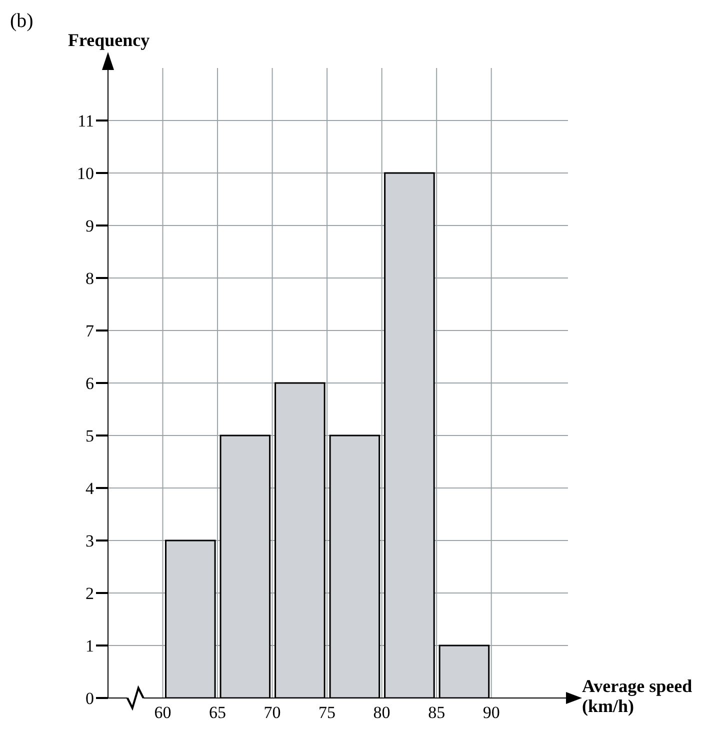 The height and width of the screenshot is (756, 702). What do you see at coordinates (327, 712) in the screenshot?
I see `x-tick-label: 75` at bounding box center [327, 712].